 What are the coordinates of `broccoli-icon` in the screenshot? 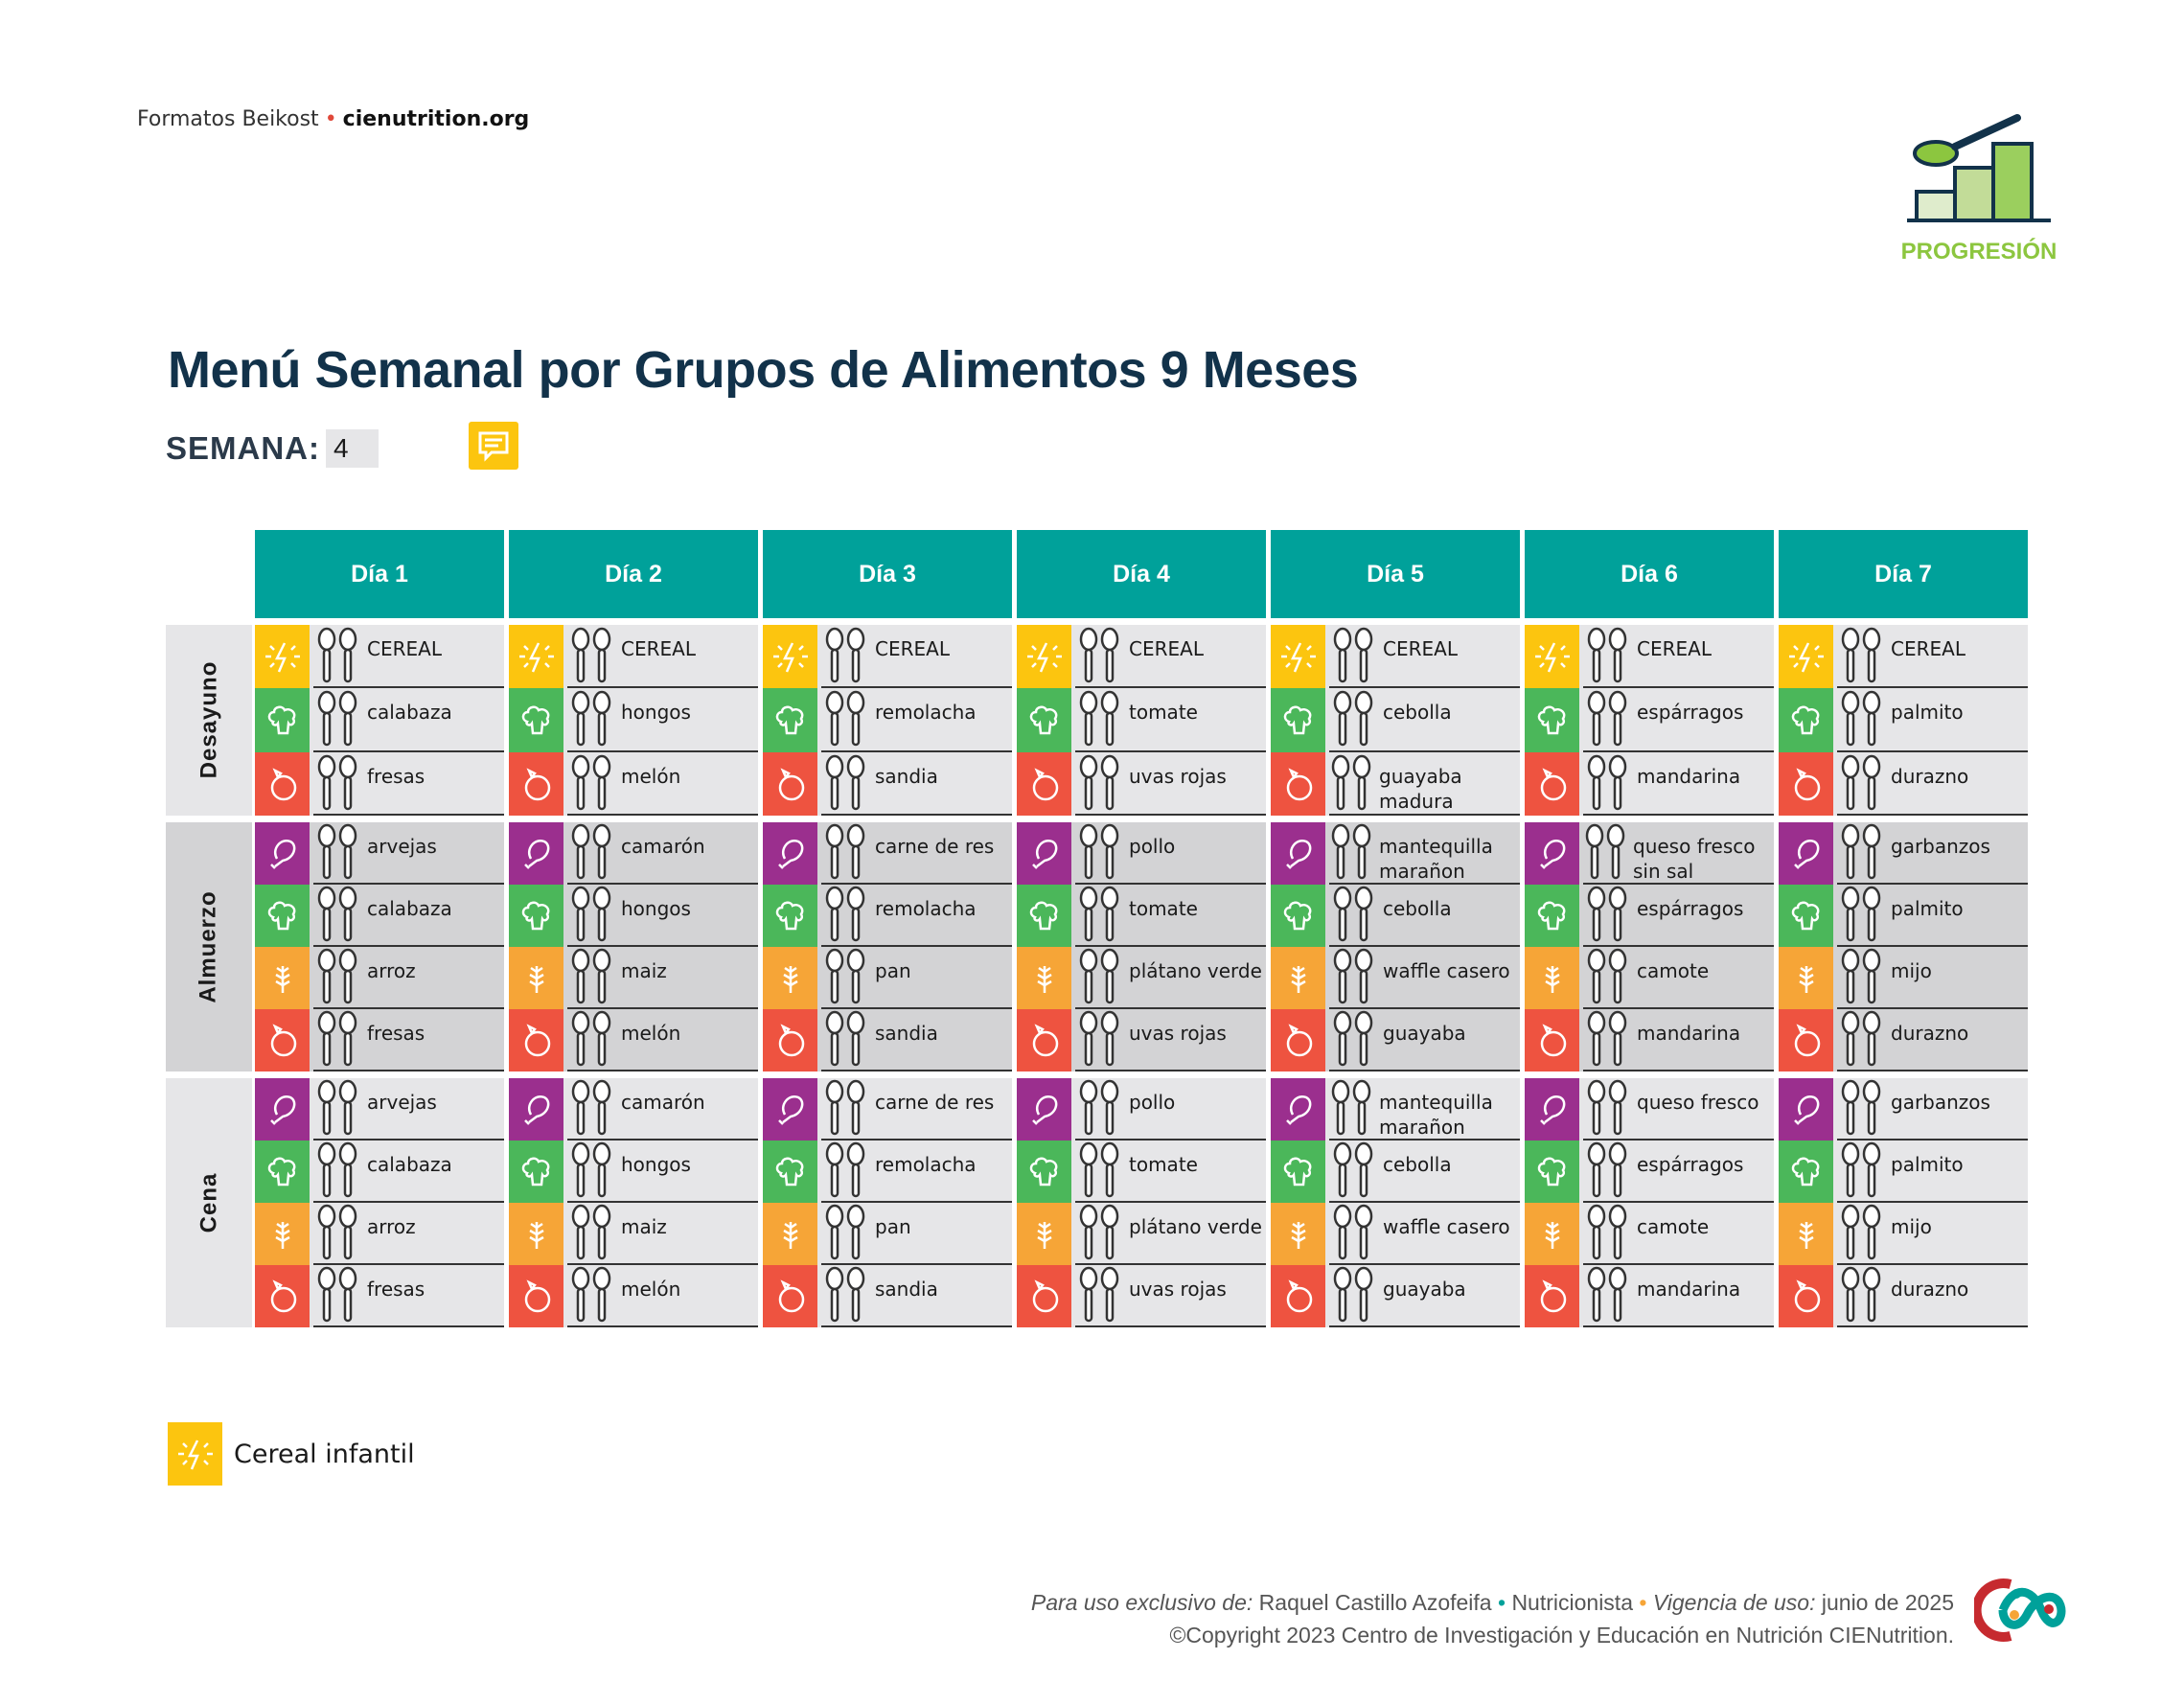 It's located at (535, 1172).